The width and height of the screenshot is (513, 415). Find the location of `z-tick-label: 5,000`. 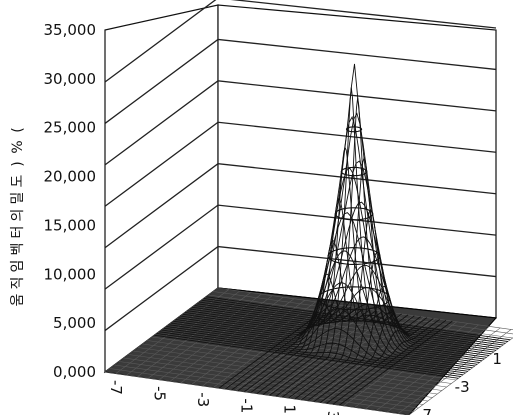

z-tick-label: 5,000 is located at coordinates (74, 323).